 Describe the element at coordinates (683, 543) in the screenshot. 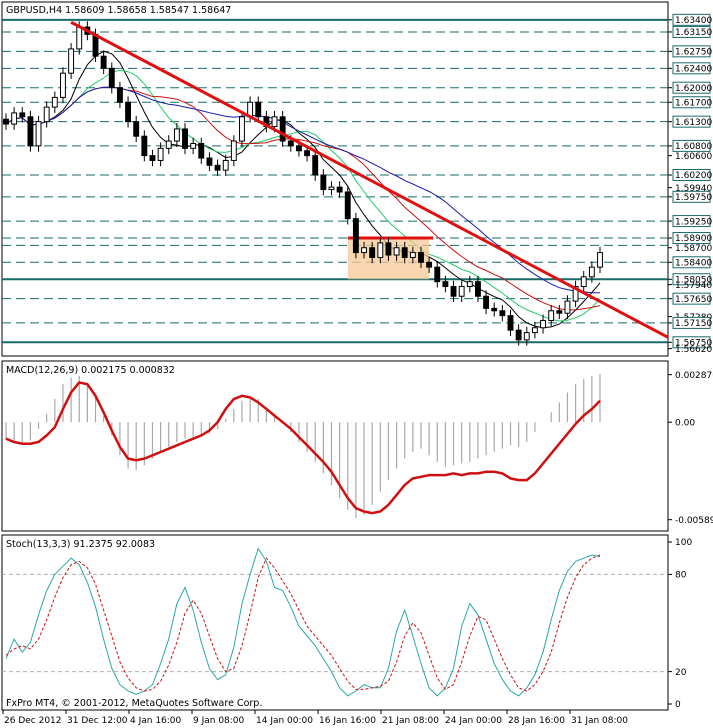

I see `stoch-tick-label: 100` at that location.